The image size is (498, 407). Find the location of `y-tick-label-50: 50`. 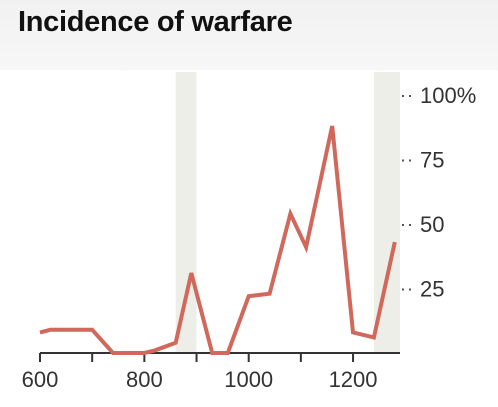

y-tick-label-50: 50 is located at coordinates (432, 224).